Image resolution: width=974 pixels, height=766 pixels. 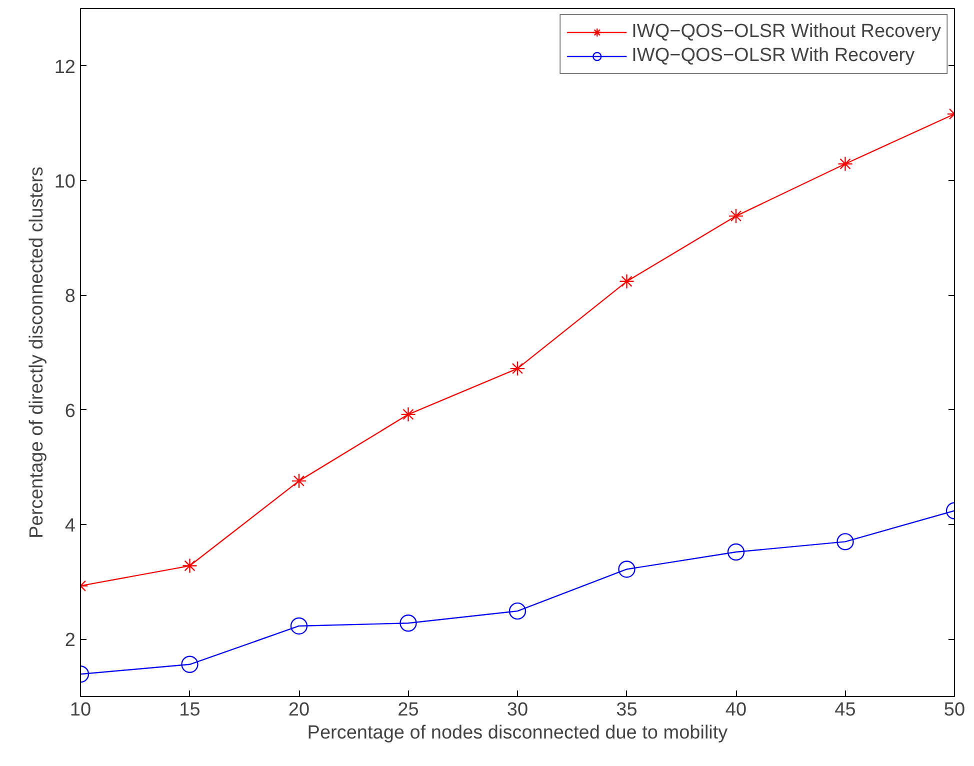 I want to click on y-tick-label: 4, so click(x=70, y=526).